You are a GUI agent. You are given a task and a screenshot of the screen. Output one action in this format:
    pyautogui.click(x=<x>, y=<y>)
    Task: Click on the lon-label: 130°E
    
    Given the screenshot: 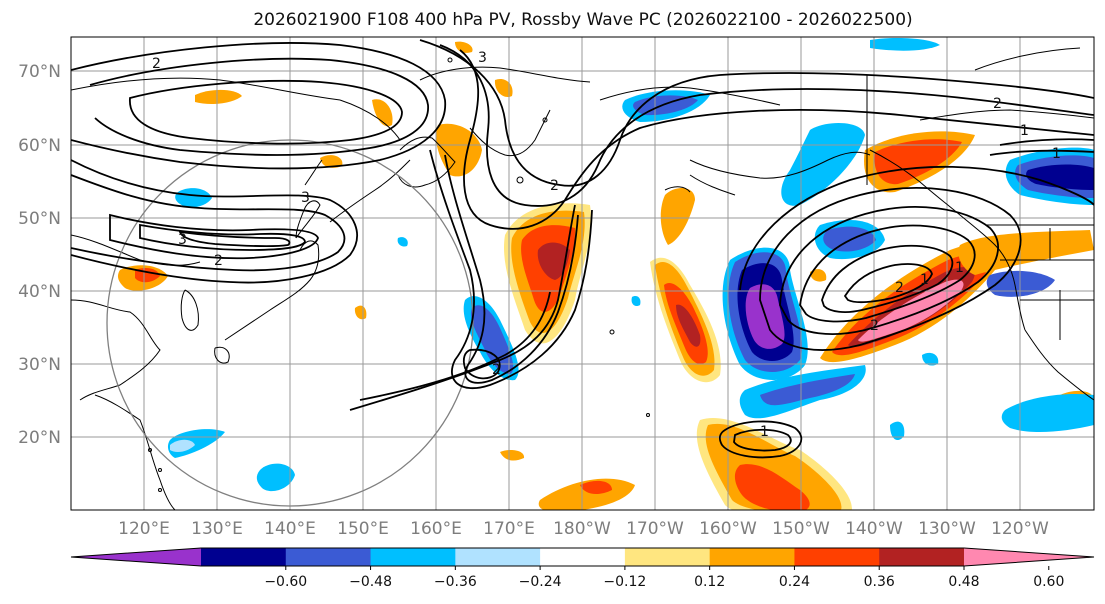 What is the action you would take?
    pyautogui.click(x=217, y=529)
    